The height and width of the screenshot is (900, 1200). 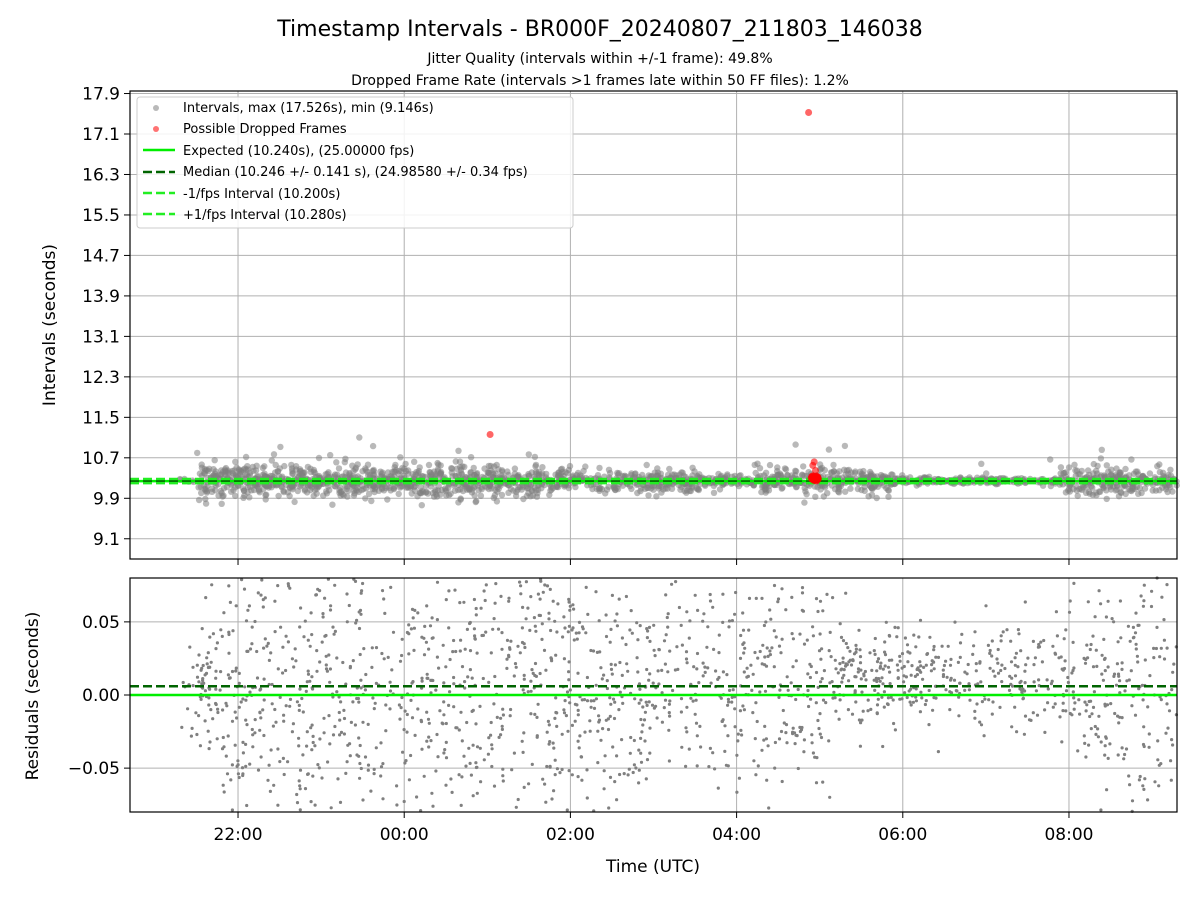 I want to click on residuals-y-tick-label: −0.05, so click(x=94, y=769).